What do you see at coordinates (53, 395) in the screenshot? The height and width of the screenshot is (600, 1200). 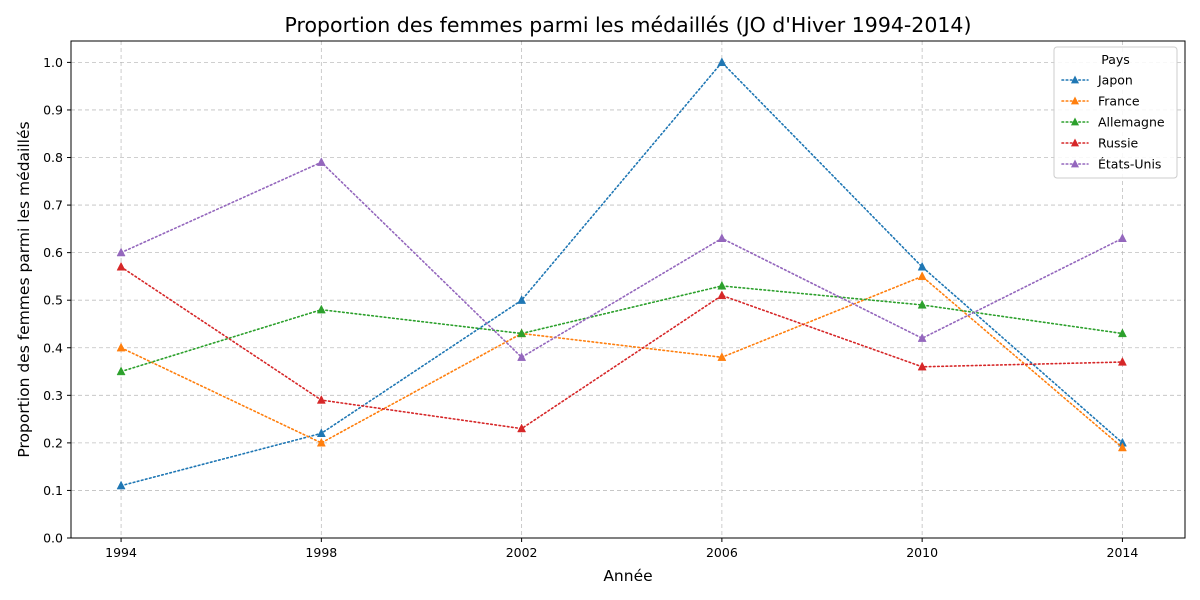 I see `y-tick-label: 0.3` at bounding box center [53, 395].